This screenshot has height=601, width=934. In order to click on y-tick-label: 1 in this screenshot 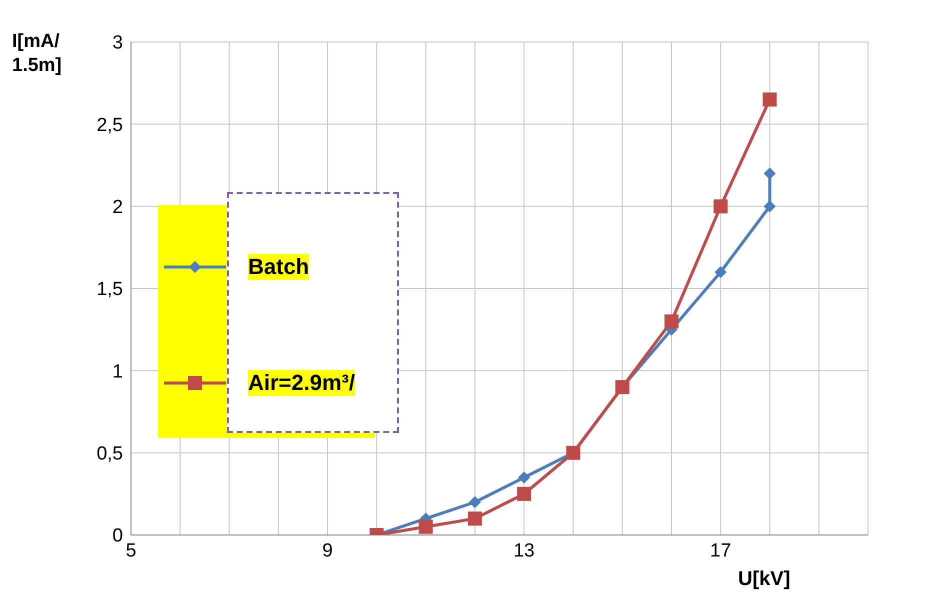, I will do `click(117, 371)`.